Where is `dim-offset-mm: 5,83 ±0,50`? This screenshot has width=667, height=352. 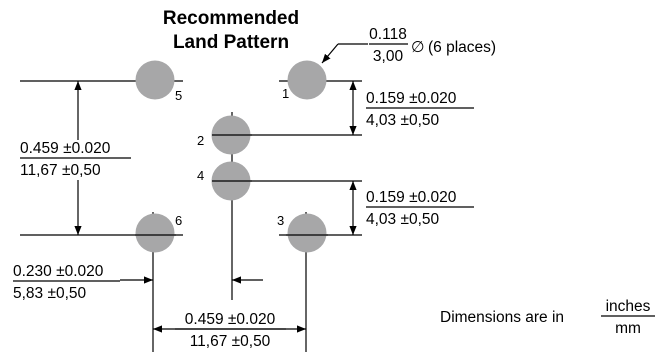 dim-offset-mm: 5,83 ±0,50 is located at coordinates (50, 293).